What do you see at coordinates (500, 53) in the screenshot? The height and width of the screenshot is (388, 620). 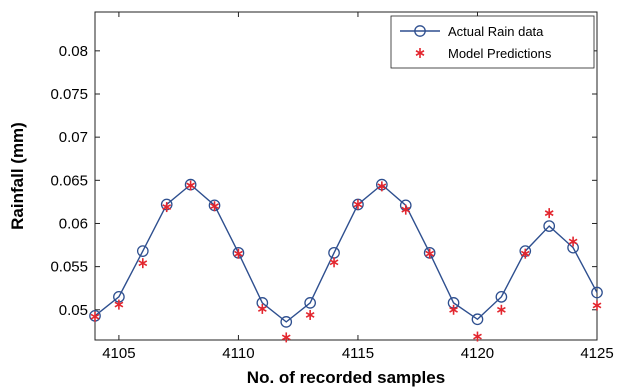 I see `legend-label-predictions: Model Predictions` at bounding box center [500, 53].